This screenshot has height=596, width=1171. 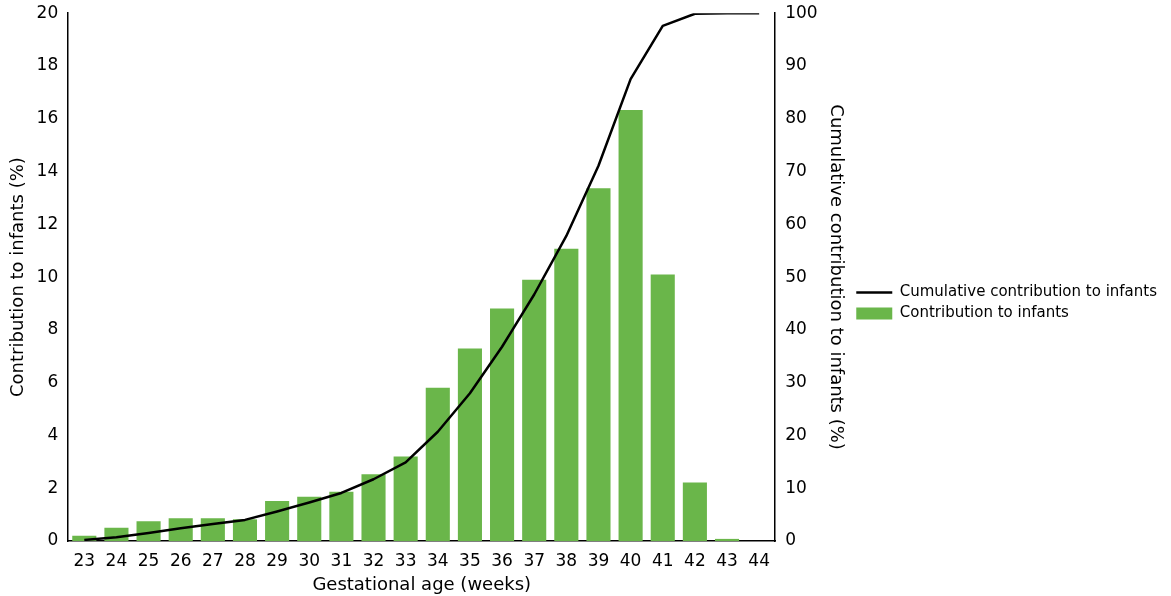 I want to click on x-tick-label: 41, so click(x=662, y=559).